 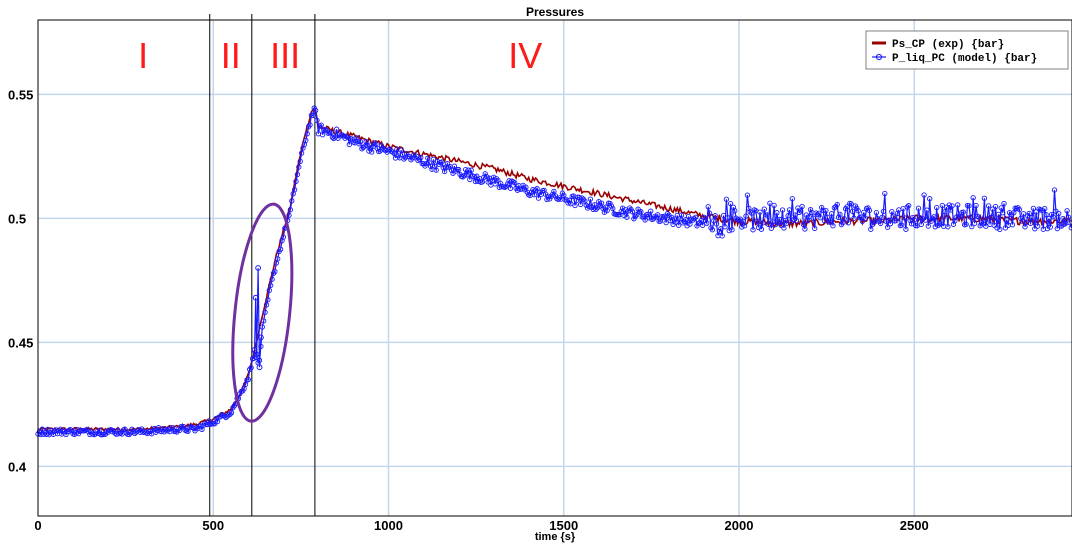 What do you see at coordinates (964, 59) in the screenshot?
I see `legend-entry-label: P_liq_PC (model) {bar}` at bounding box center [964, 59].